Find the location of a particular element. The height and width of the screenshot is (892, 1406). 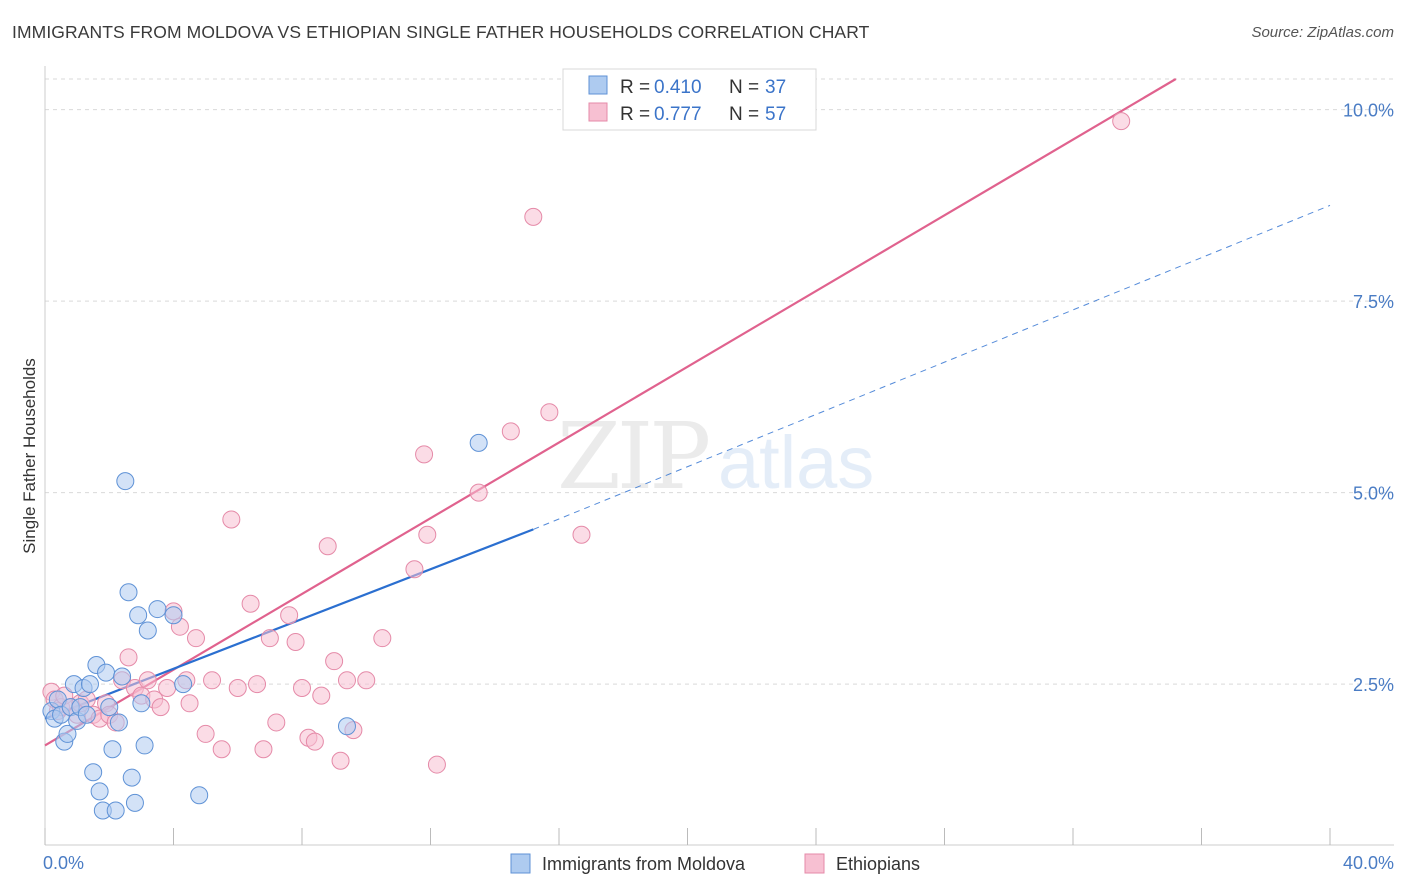

y-axis-label: Single Father Households is located at coordinates (29, 456).